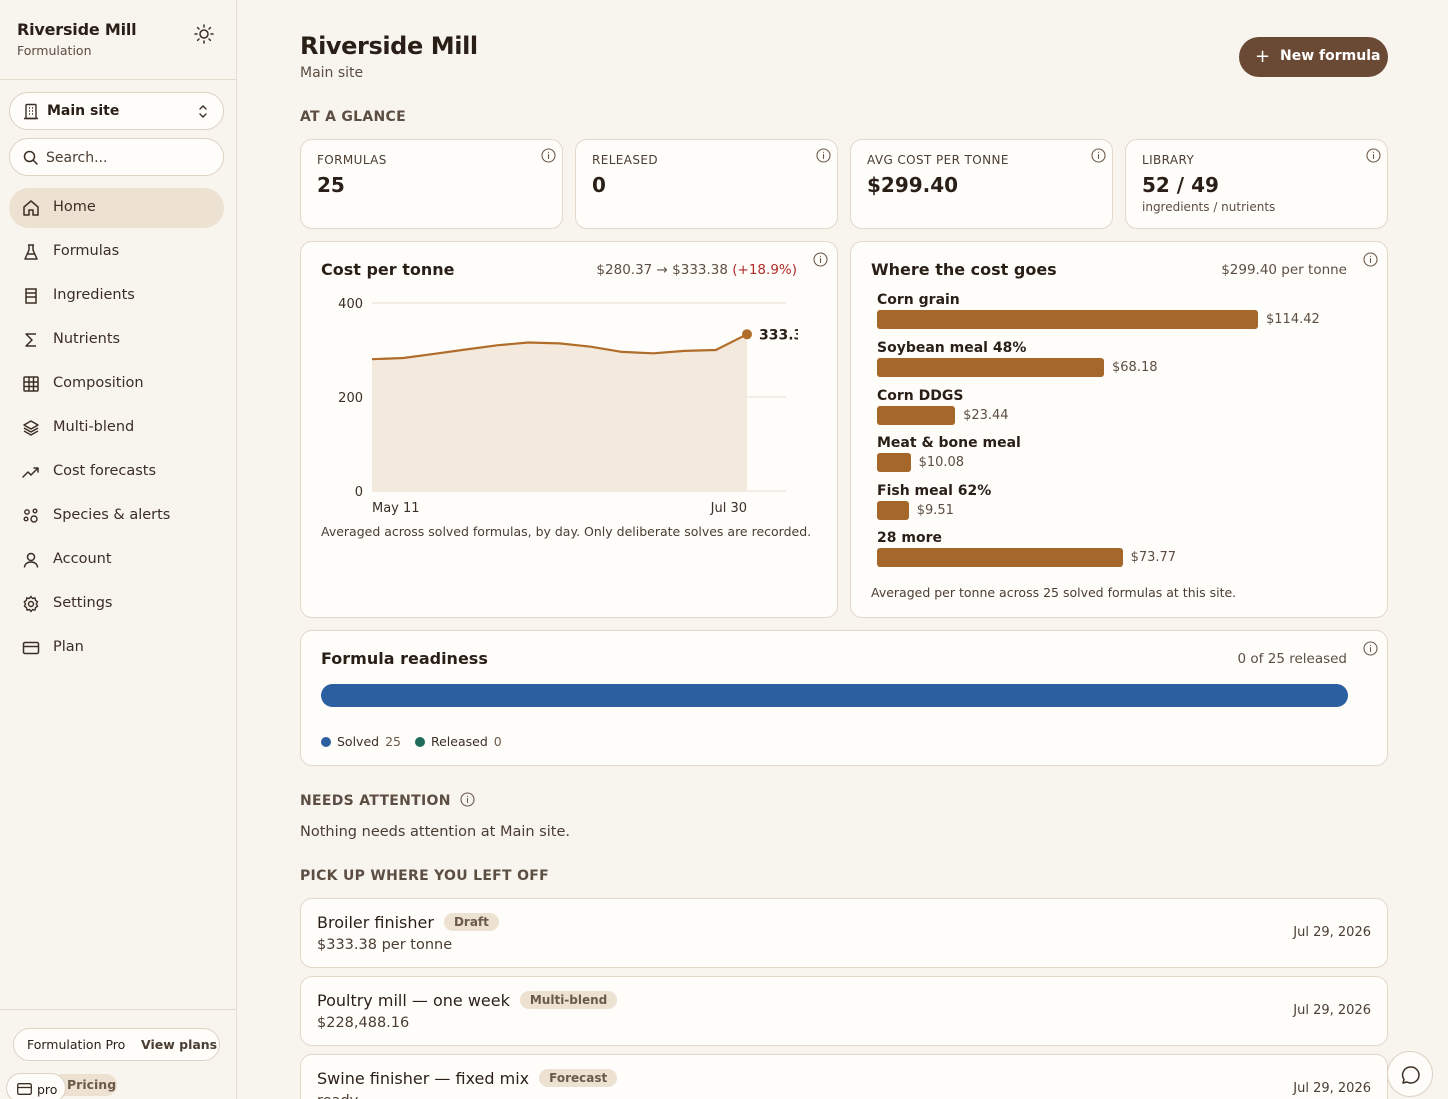  What do you see at coordinates (31, 604) in the screenshot?
I see `gear-icon` at bounding box center [31, 604].